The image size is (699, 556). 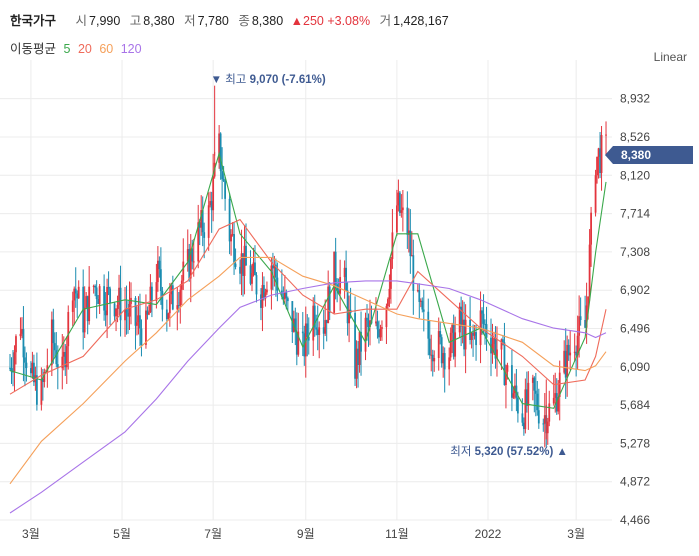 What do you see at coordinates (67, 49) in the screenshot?
I see `ma-5-label: 5` at bounding box center [67, 49].